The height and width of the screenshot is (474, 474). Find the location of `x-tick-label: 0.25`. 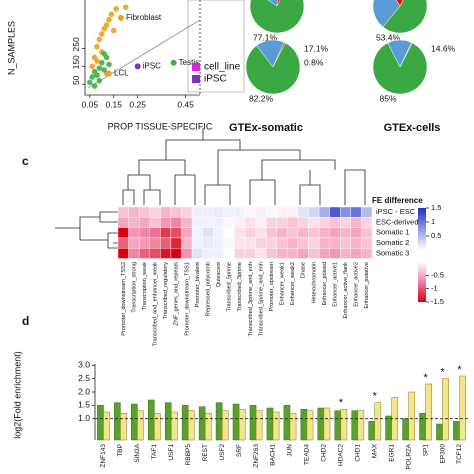

x-tick-label: 0.25 is located at coordinates (137, 104).